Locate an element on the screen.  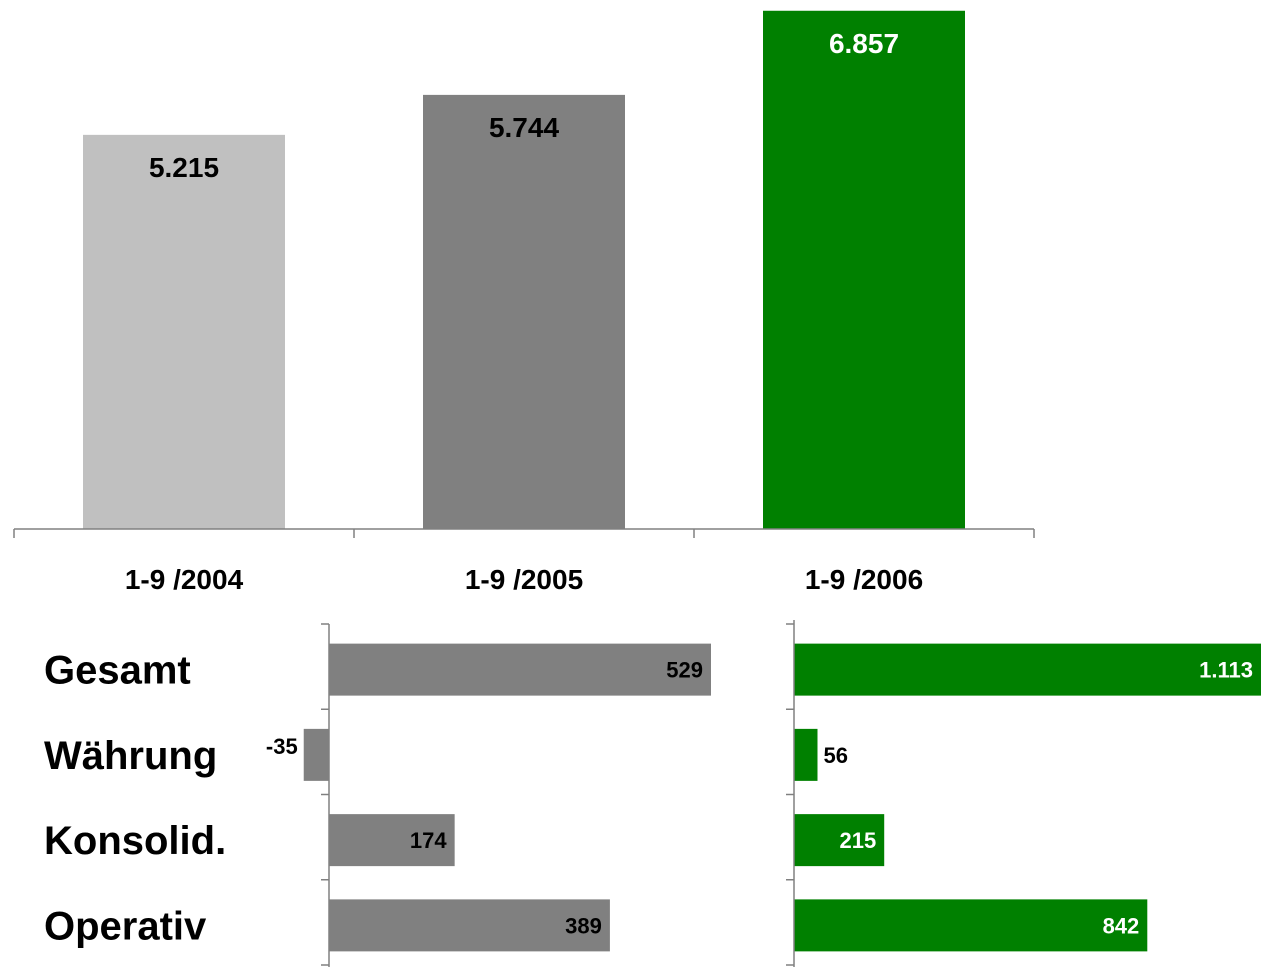
column-value-label-1-9-2006: 6.857 is located at coordinates (864, 43).